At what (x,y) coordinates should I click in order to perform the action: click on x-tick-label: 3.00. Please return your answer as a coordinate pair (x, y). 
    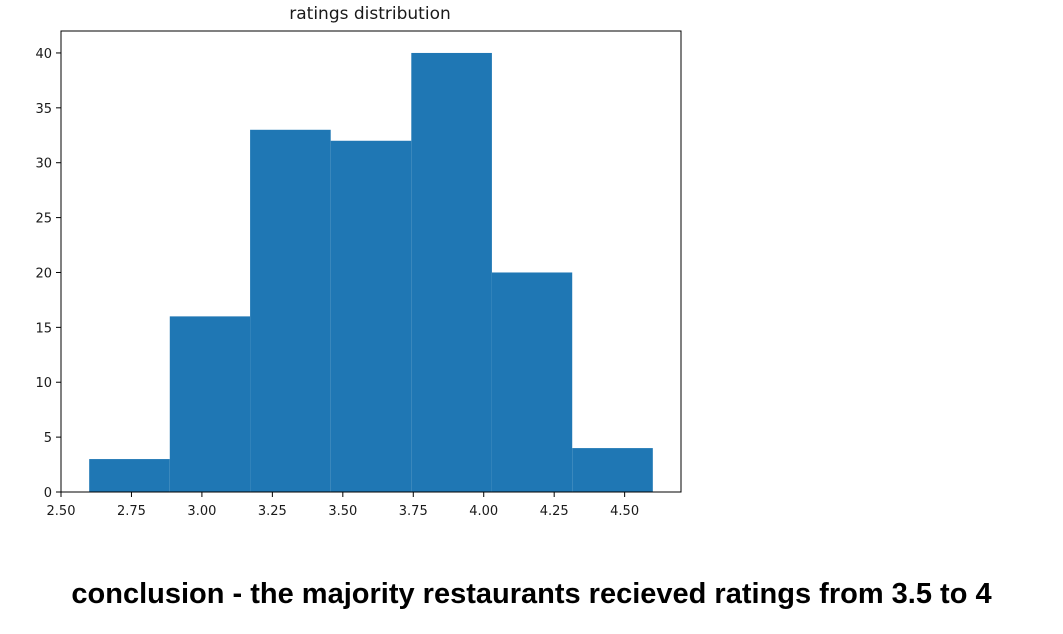
    Looking at the image, I should click on (201, 511).